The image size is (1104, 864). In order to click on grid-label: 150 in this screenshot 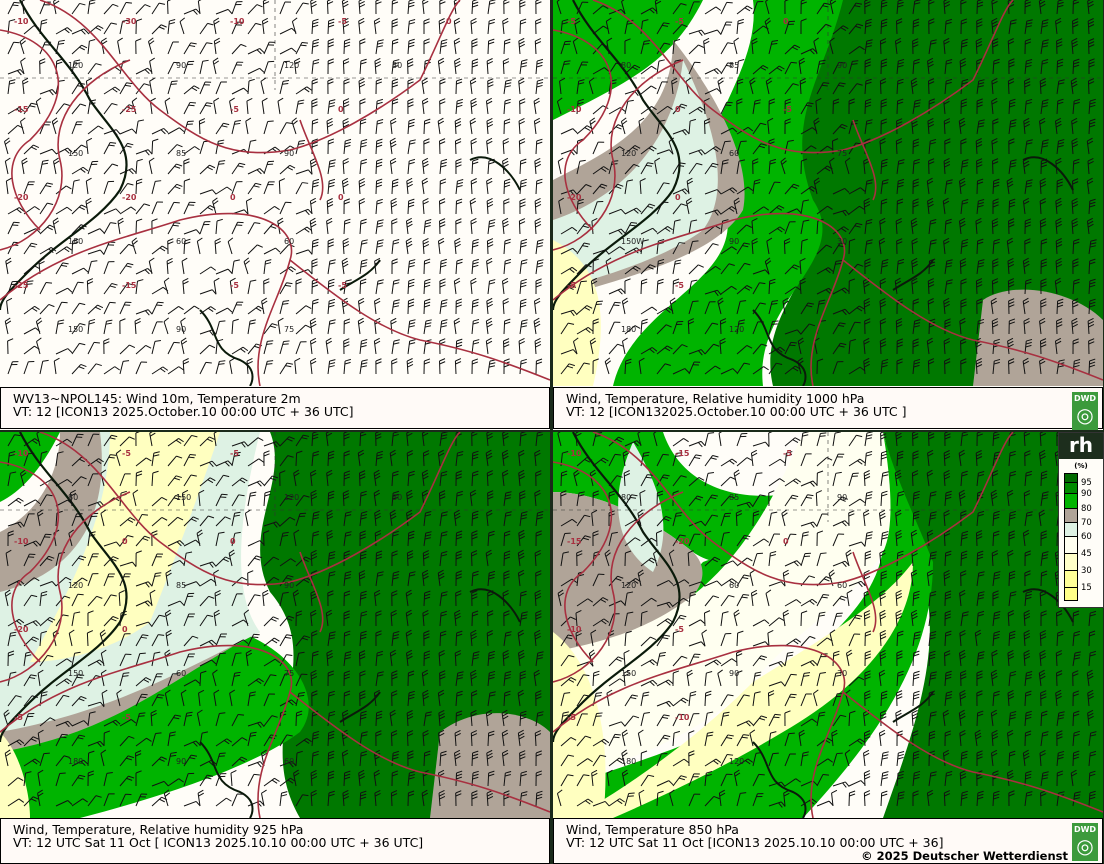, I will do `click(628, 673)`.